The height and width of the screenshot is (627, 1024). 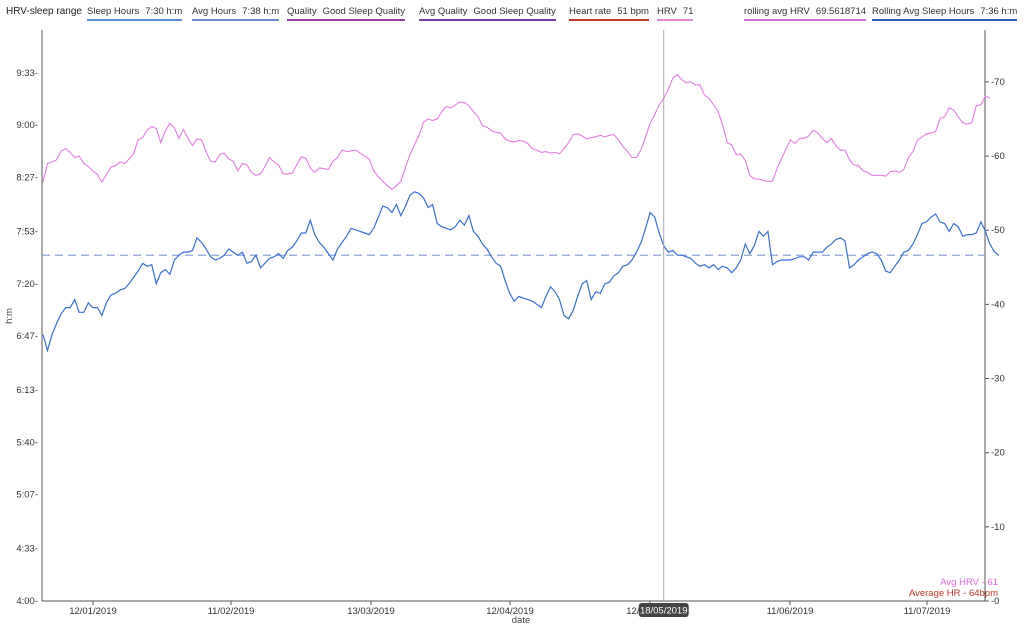 What do you see at coordinates (663, 323) in the screenshot?
I see `hover-cursor: 18/05/2019` at bounding box center [663, 323].